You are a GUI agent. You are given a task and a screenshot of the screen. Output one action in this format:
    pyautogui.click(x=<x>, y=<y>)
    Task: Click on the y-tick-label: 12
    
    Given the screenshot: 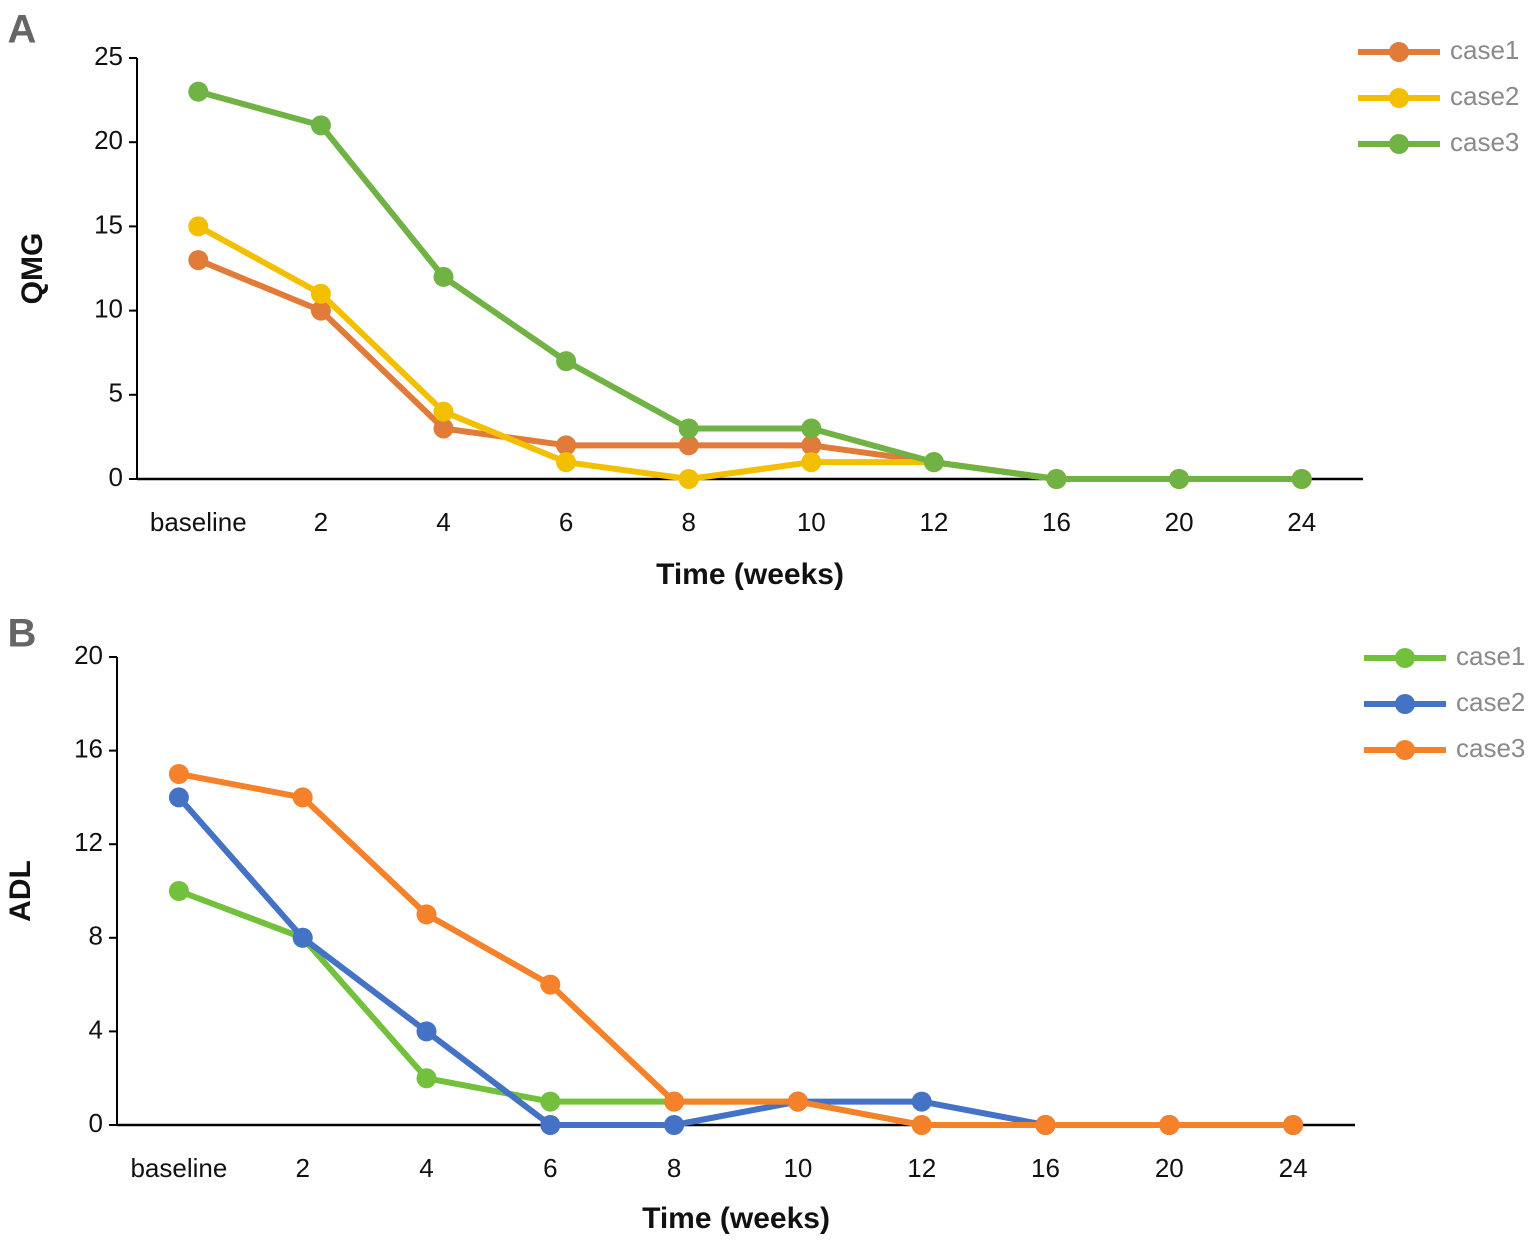 What is the action you would take?
    pyautogui.click(x=88, y=842)
    